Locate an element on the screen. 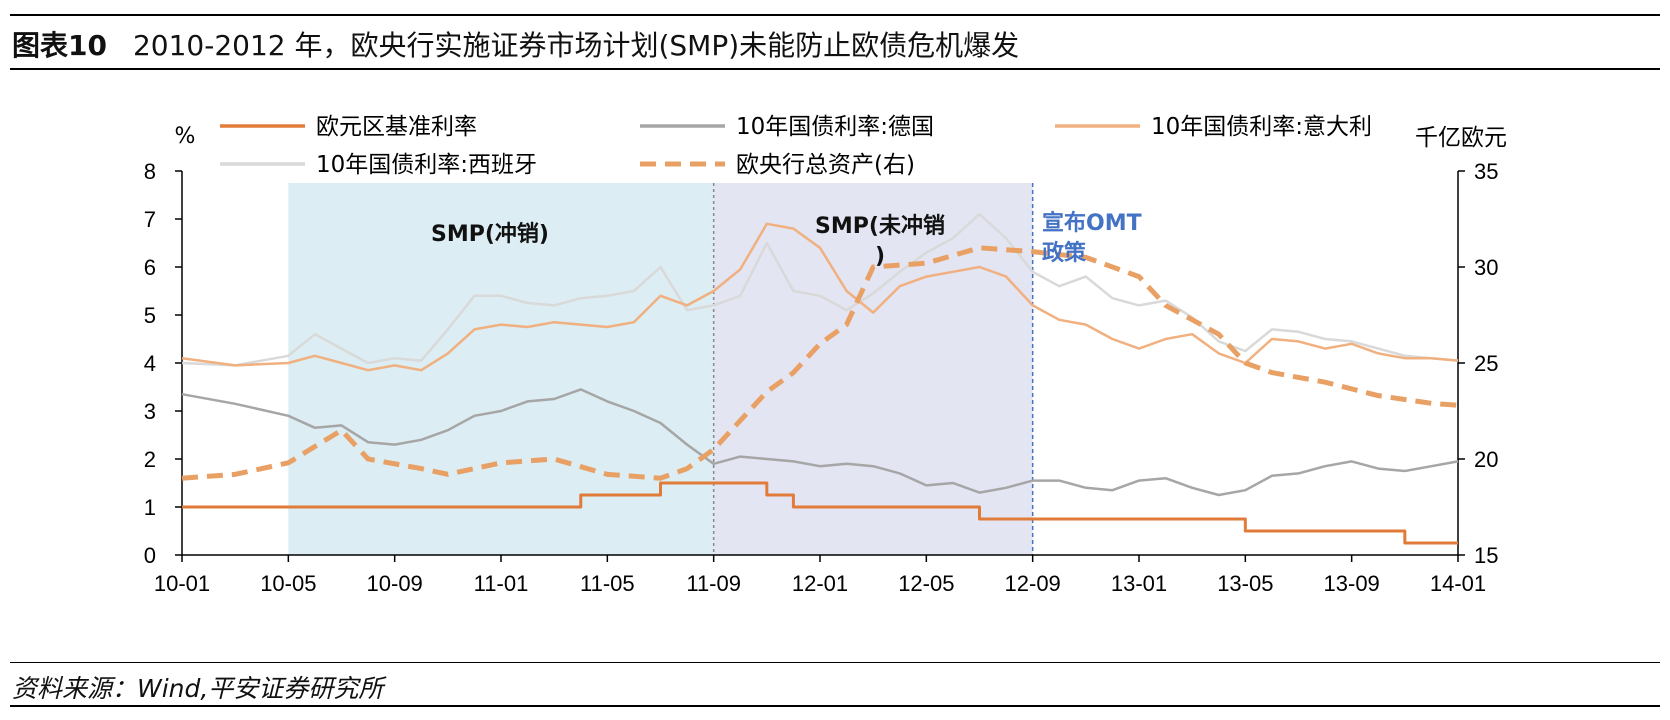 The width and height of the screenshot is (1670, 720). x-tick-label: 11-01 is located at coordinates (501, 583).